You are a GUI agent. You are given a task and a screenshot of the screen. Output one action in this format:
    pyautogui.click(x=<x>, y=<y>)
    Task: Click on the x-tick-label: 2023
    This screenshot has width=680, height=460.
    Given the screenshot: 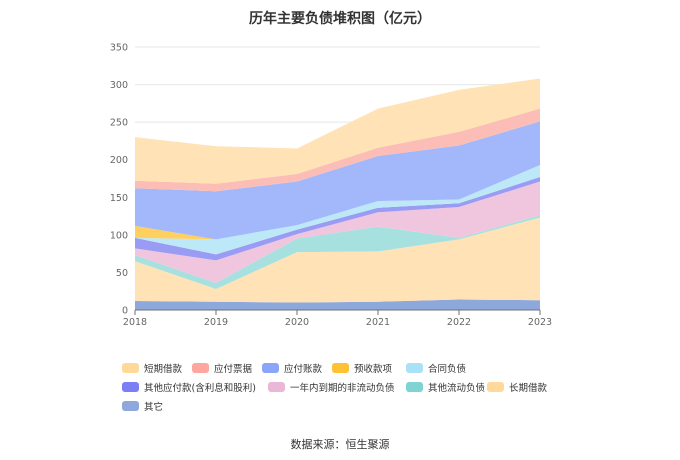 What is the action you would take?
    pyautogui.click(x=540, y=322)
    